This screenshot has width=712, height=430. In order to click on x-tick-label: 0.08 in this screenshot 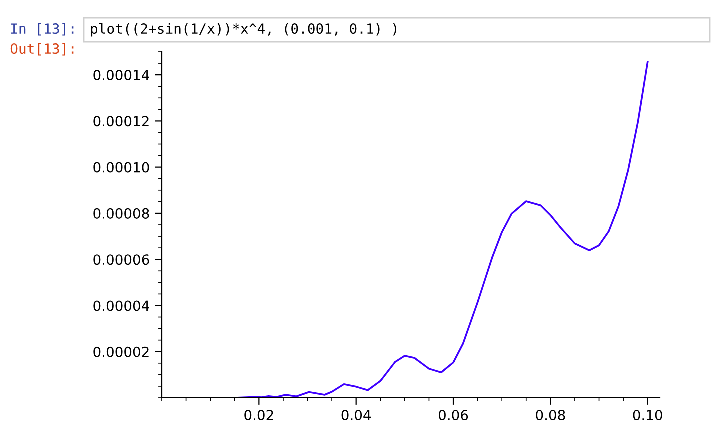, I will do `click(551, 415)`.